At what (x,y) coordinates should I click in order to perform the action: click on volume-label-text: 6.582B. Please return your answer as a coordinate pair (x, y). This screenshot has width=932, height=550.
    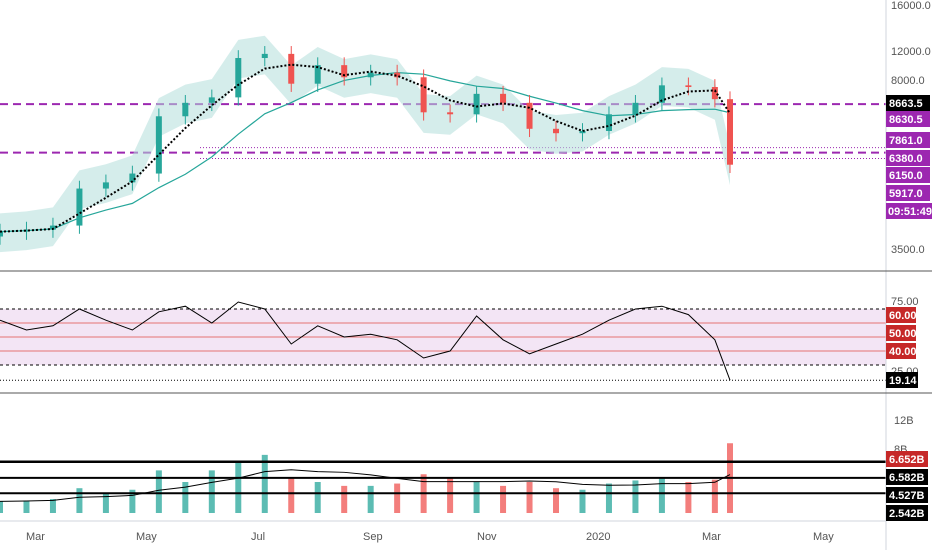
    Looking at the image, I should click on (907, 478).